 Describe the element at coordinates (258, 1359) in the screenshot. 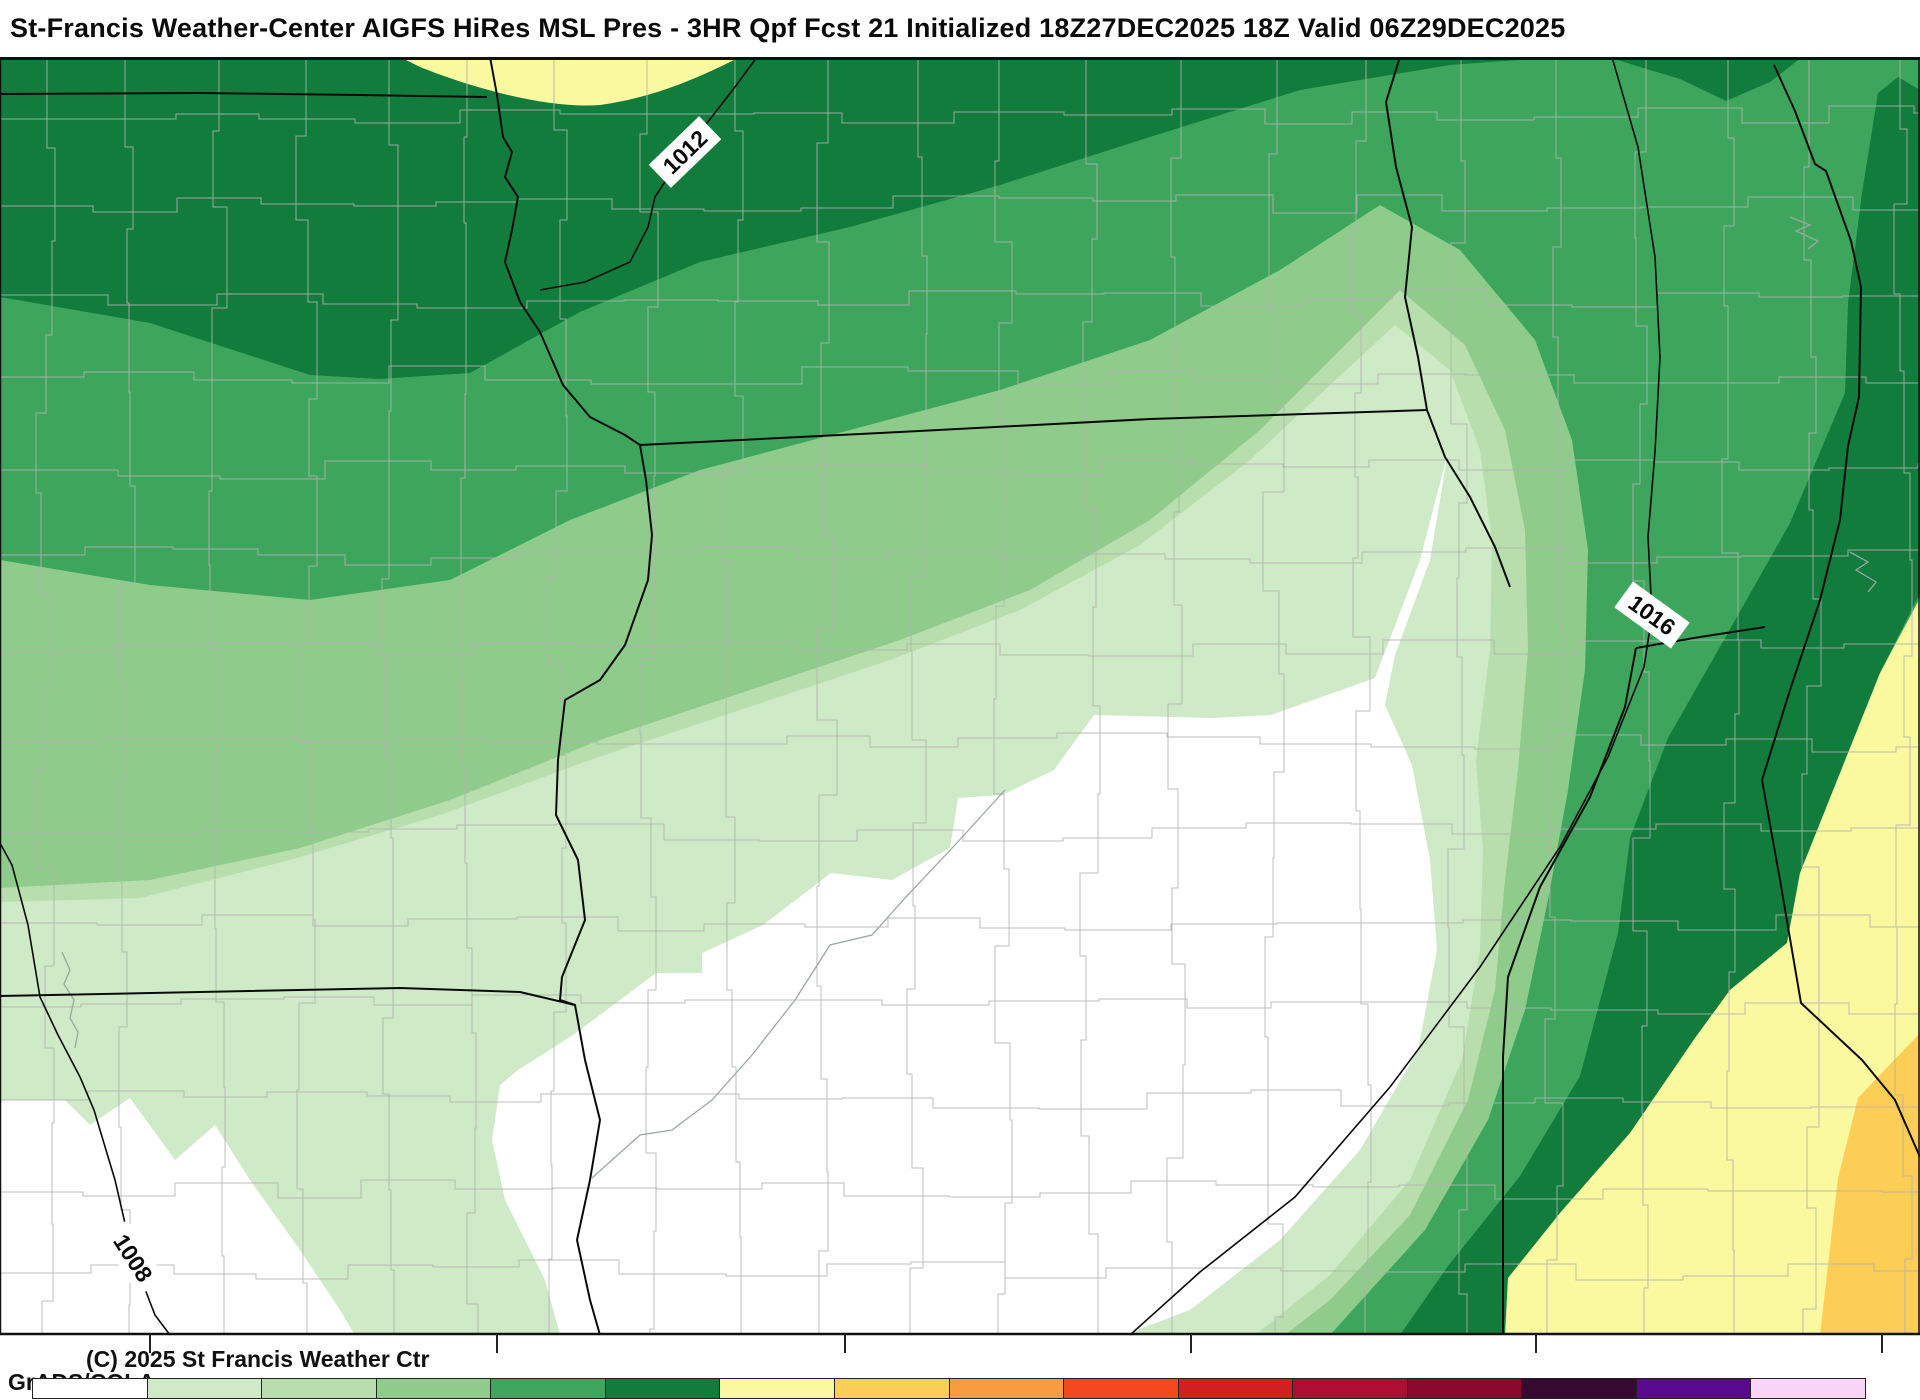

I see `copyright-text: (C) 2025 St Francis Weather Ctr` at that location.